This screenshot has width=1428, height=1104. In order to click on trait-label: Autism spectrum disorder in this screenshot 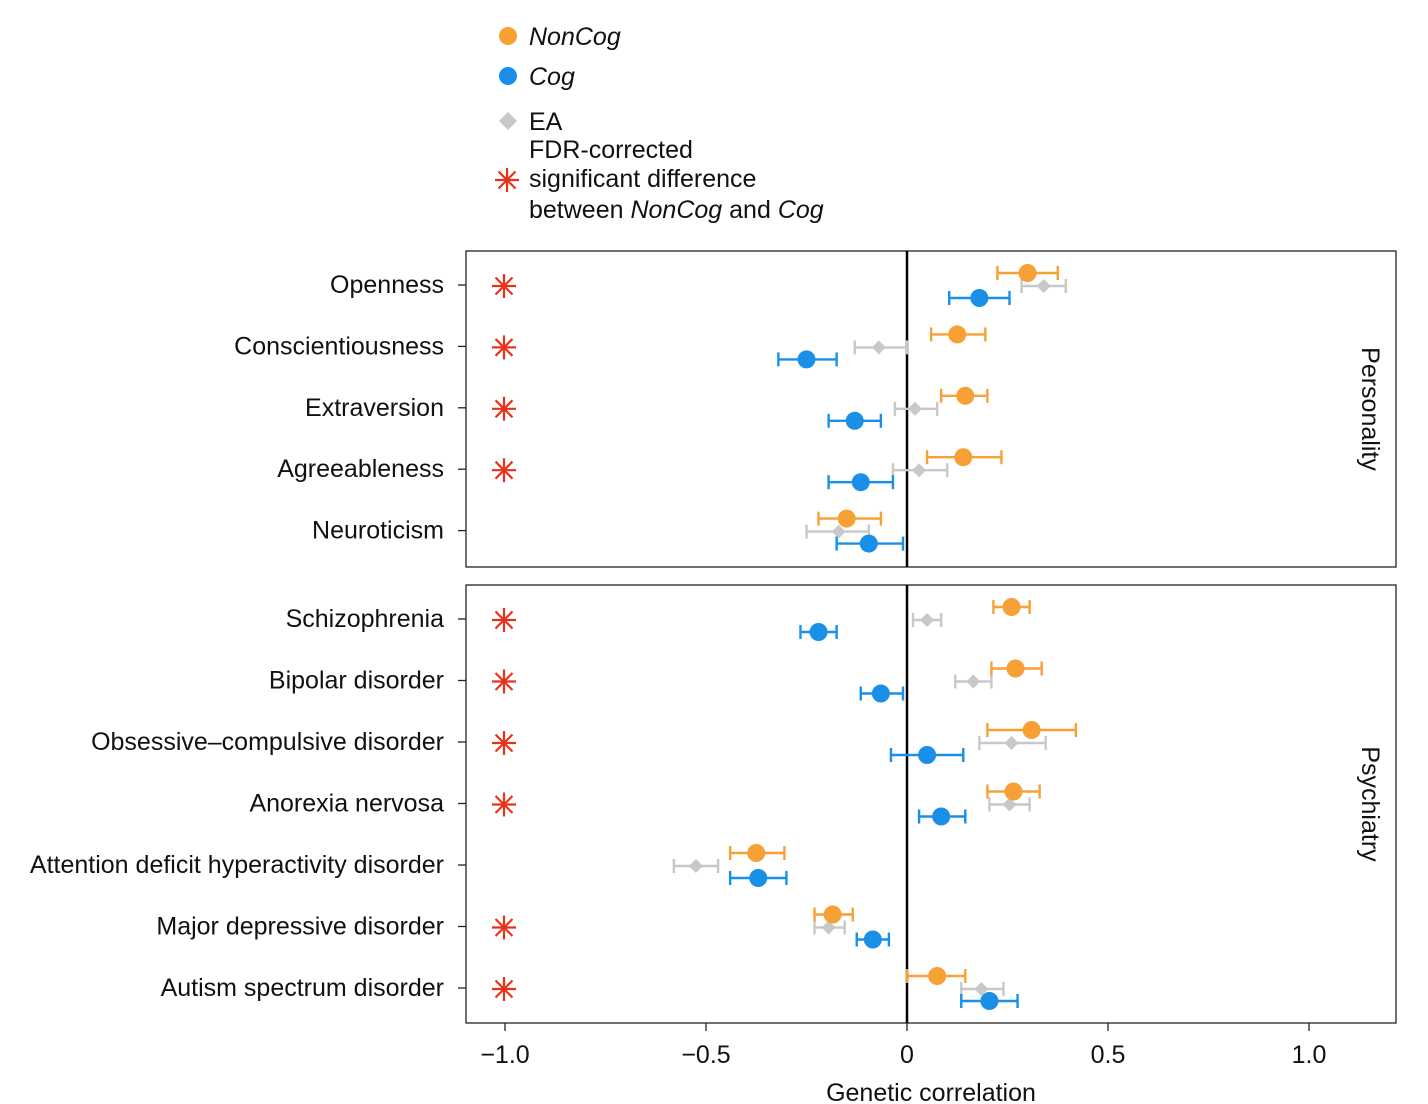, I will do `click(302, 988)`.